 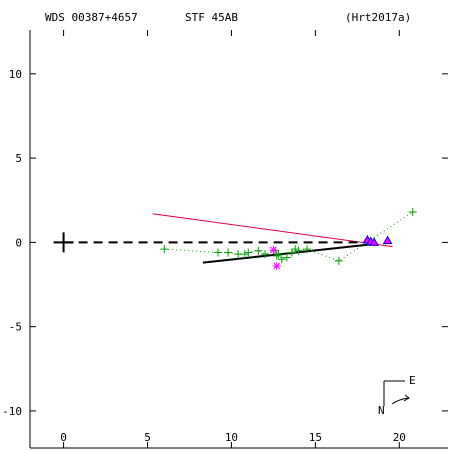 I want to click on y-tick-label: 10, so click(x=15, y=74).